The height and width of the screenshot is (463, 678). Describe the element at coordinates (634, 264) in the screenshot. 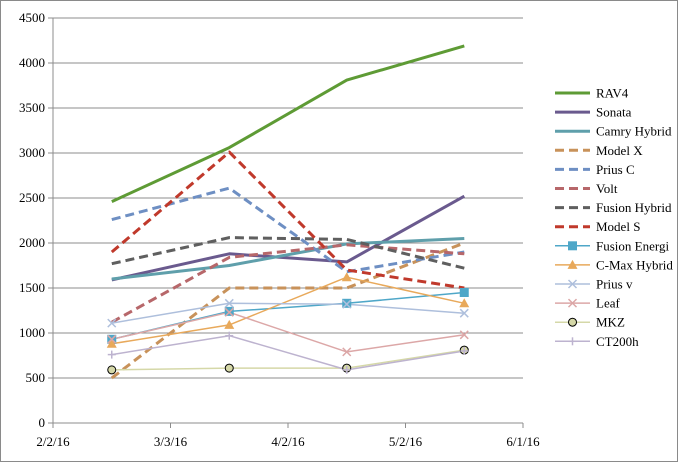

I see `legend-label: C-Max Hybrid` at that location.